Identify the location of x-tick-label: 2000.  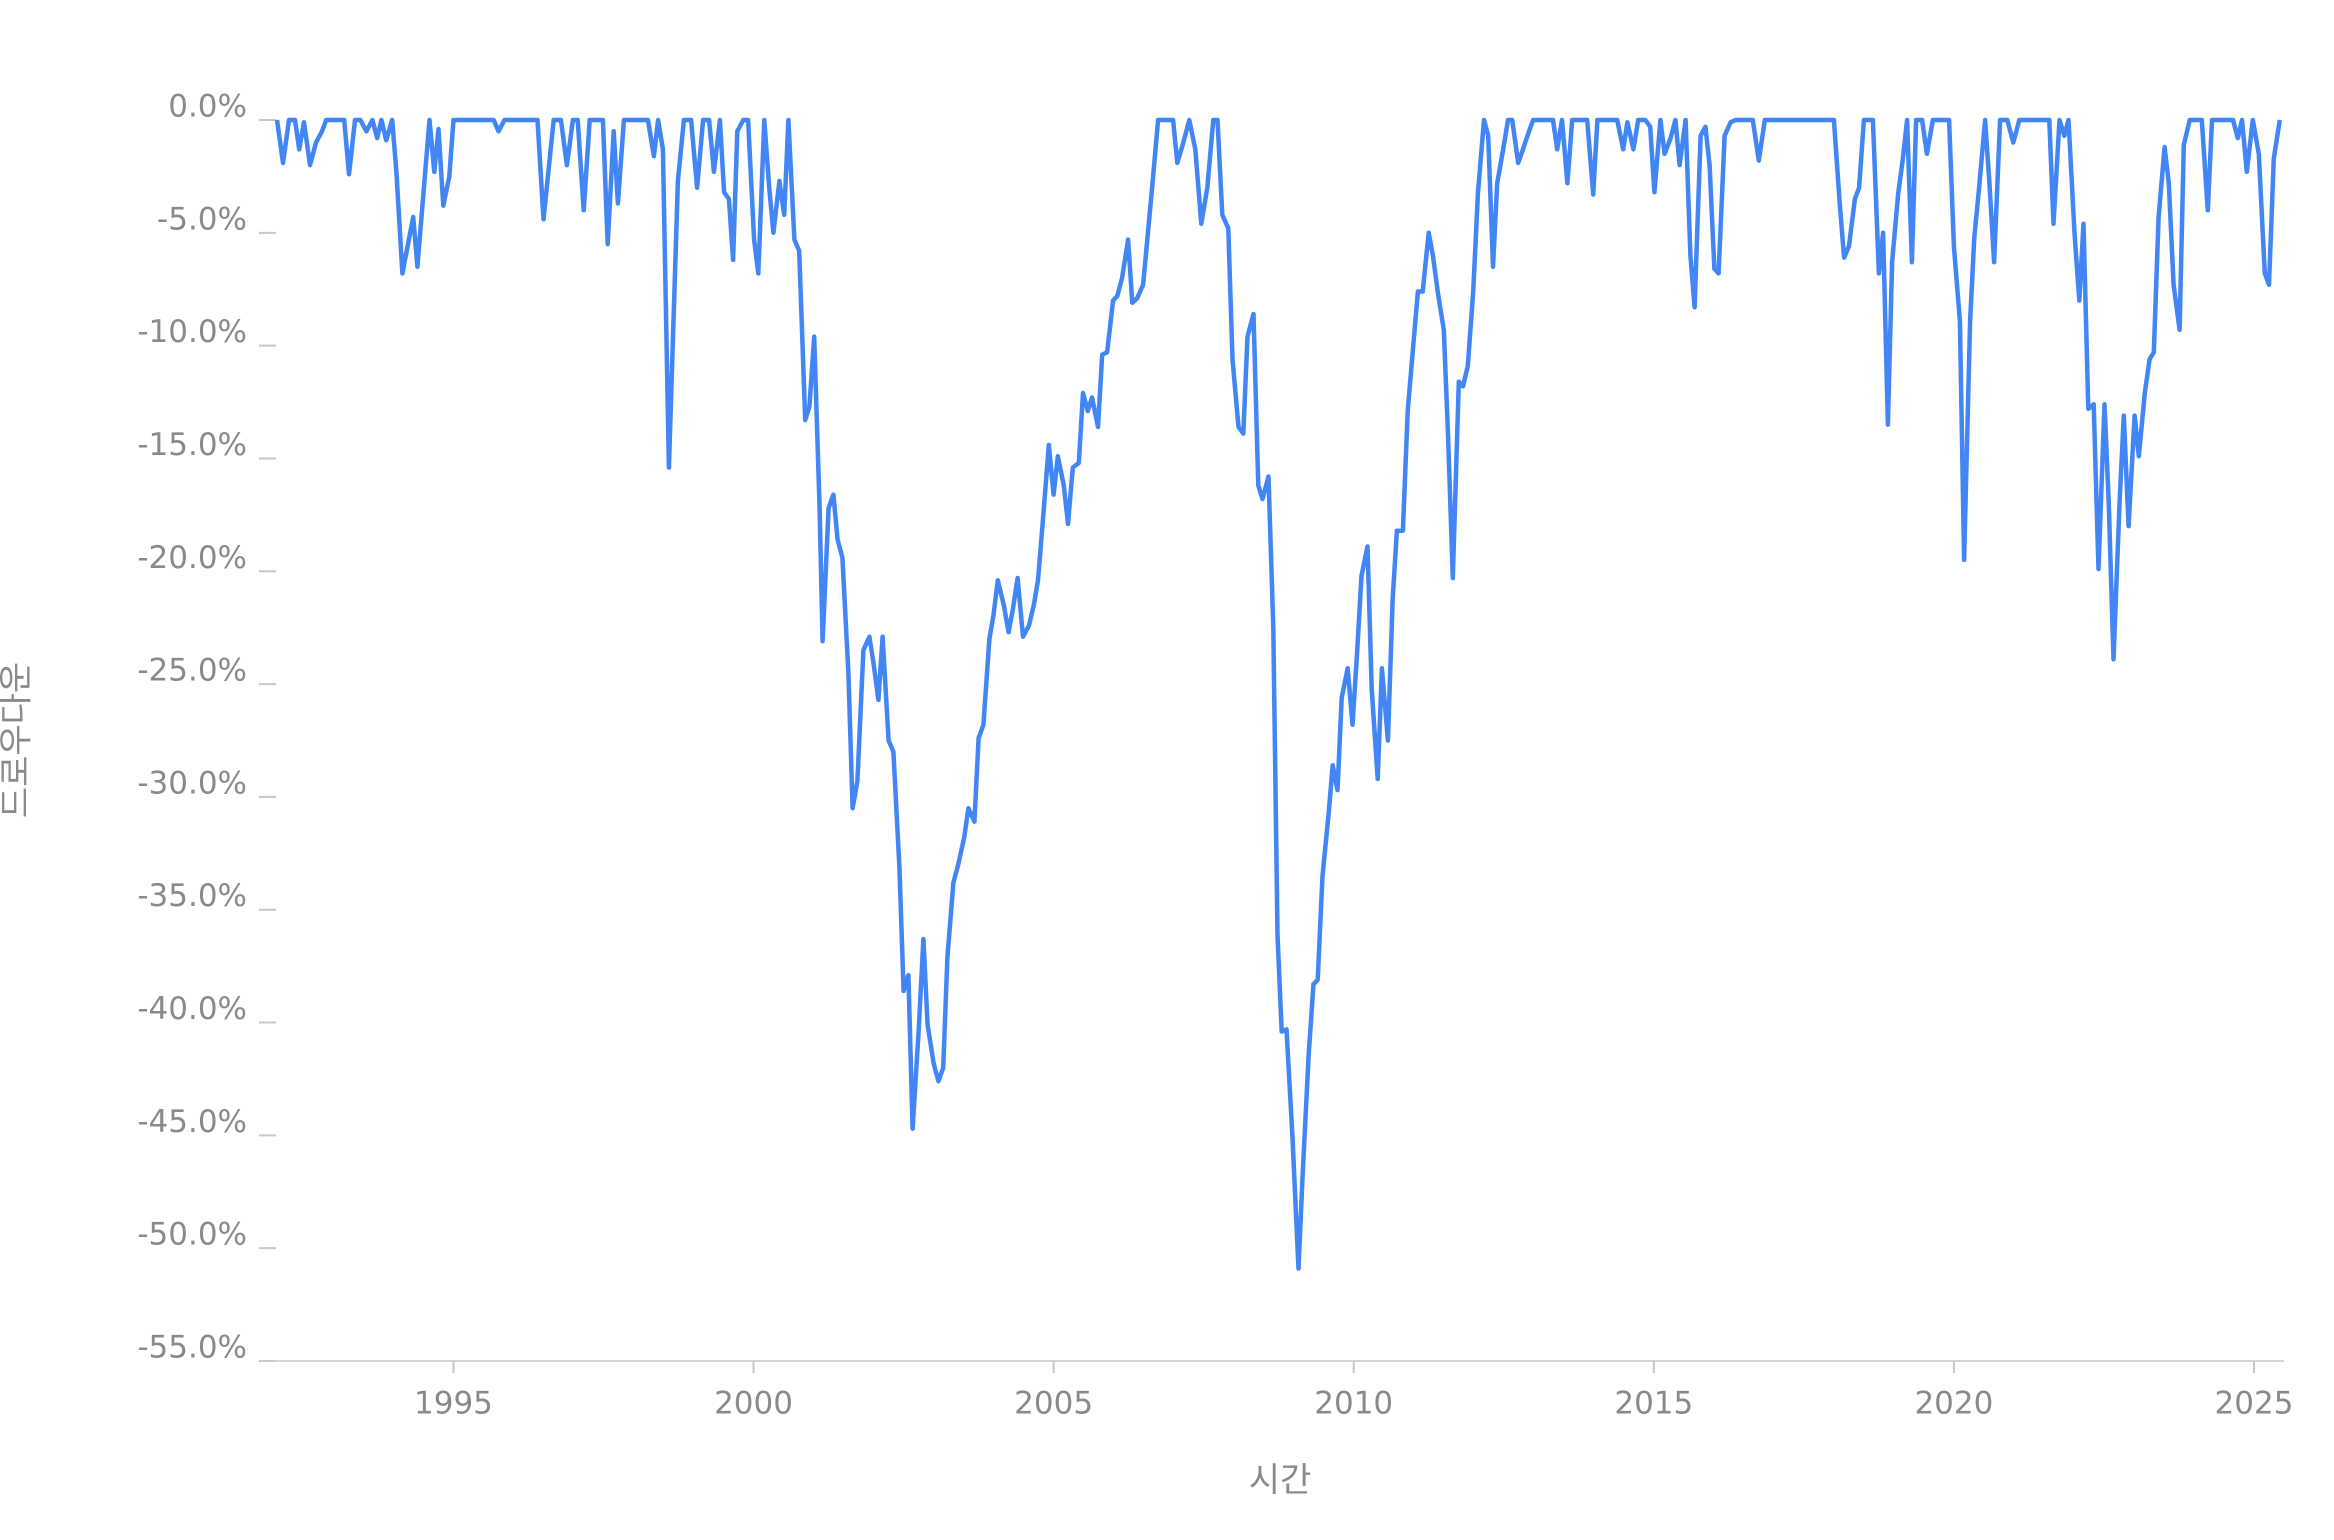
(753, 1404).